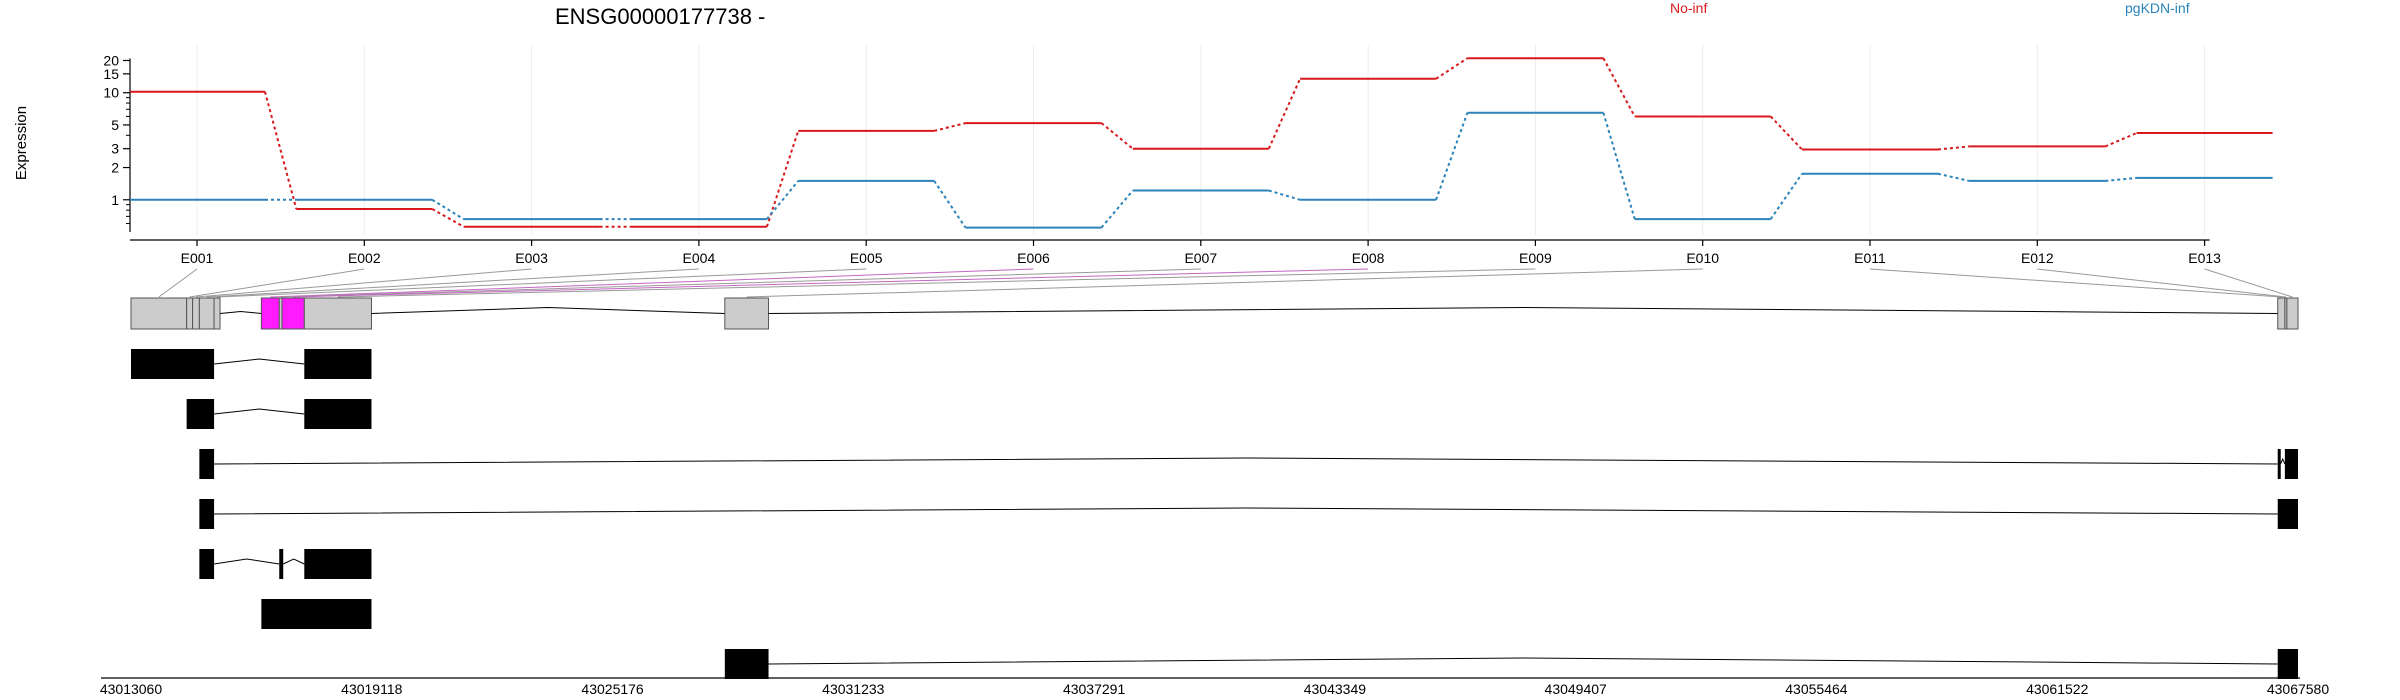  I want to click on exon-connectors, so click(1225, 283).